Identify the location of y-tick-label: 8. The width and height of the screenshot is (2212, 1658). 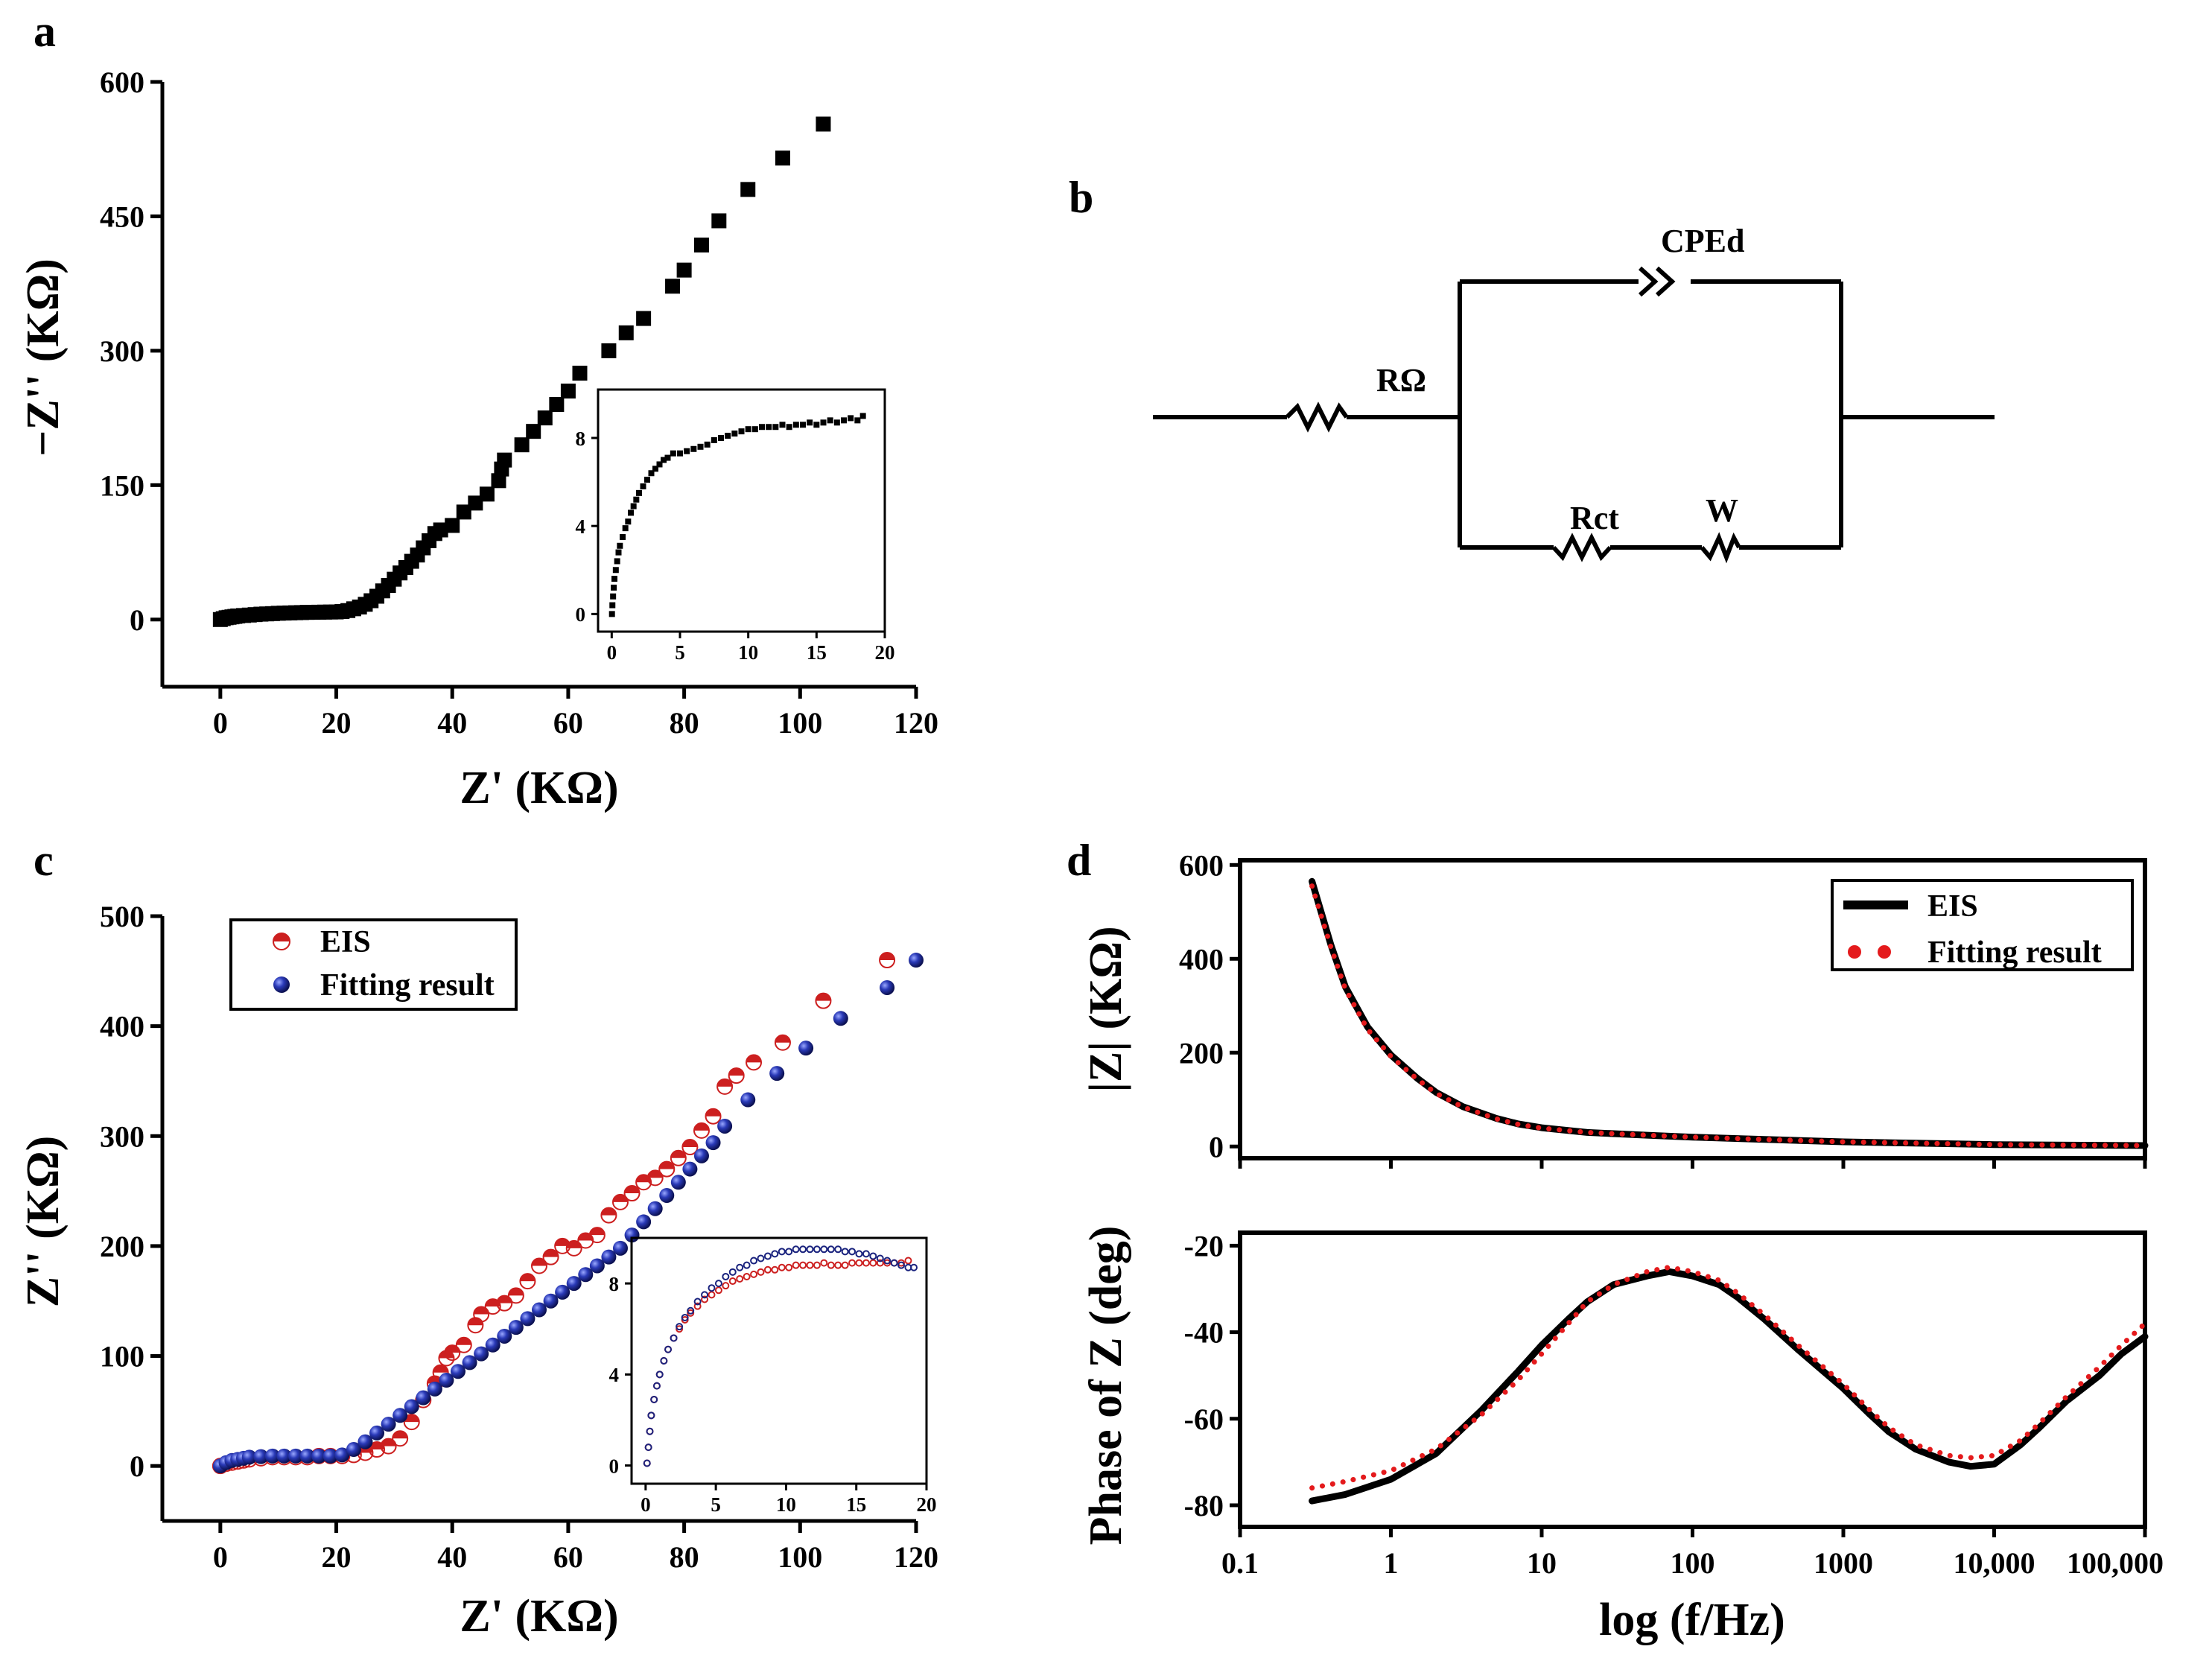
(614, 1284).